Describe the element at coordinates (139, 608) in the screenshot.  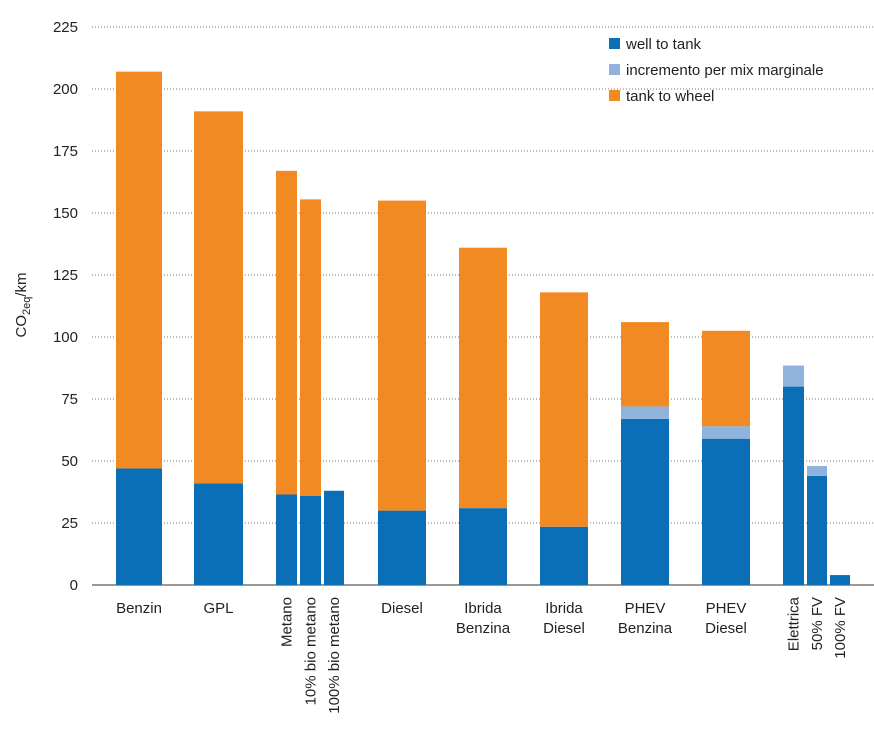
I see `x-tick-label: Benzin` at that location.